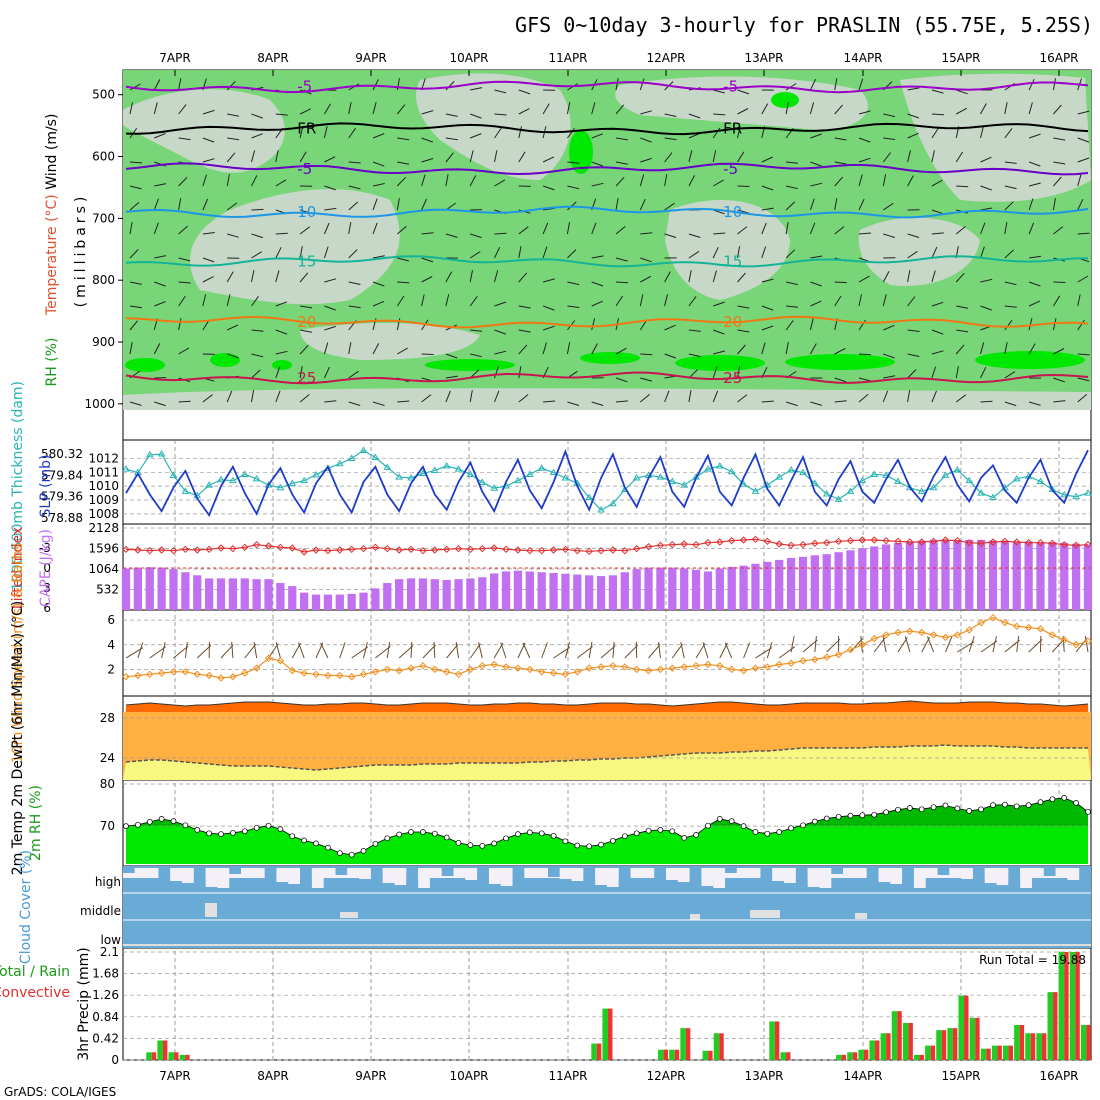 The image size is (1100, 1100). I want to click on slp-line, so click(607, 483).